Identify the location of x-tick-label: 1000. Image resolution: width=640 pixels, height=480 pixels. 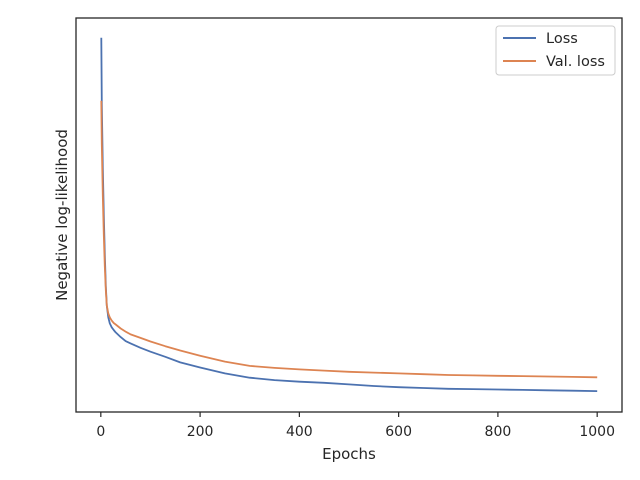
(597, 432).